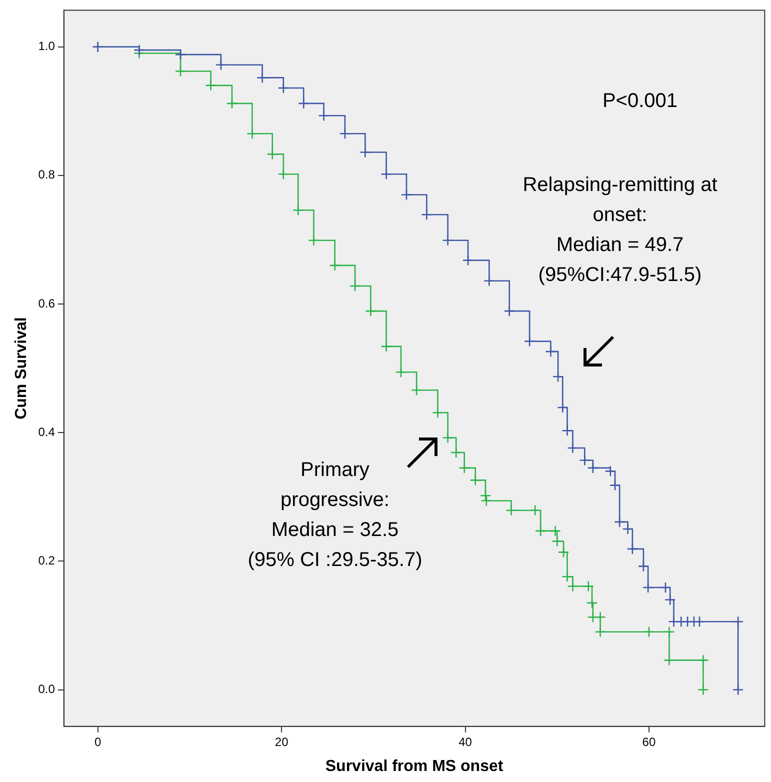  Describe the element at coordinates (47, 175) in the screenshot. I see `y-tick-label: 0.8` at that location.